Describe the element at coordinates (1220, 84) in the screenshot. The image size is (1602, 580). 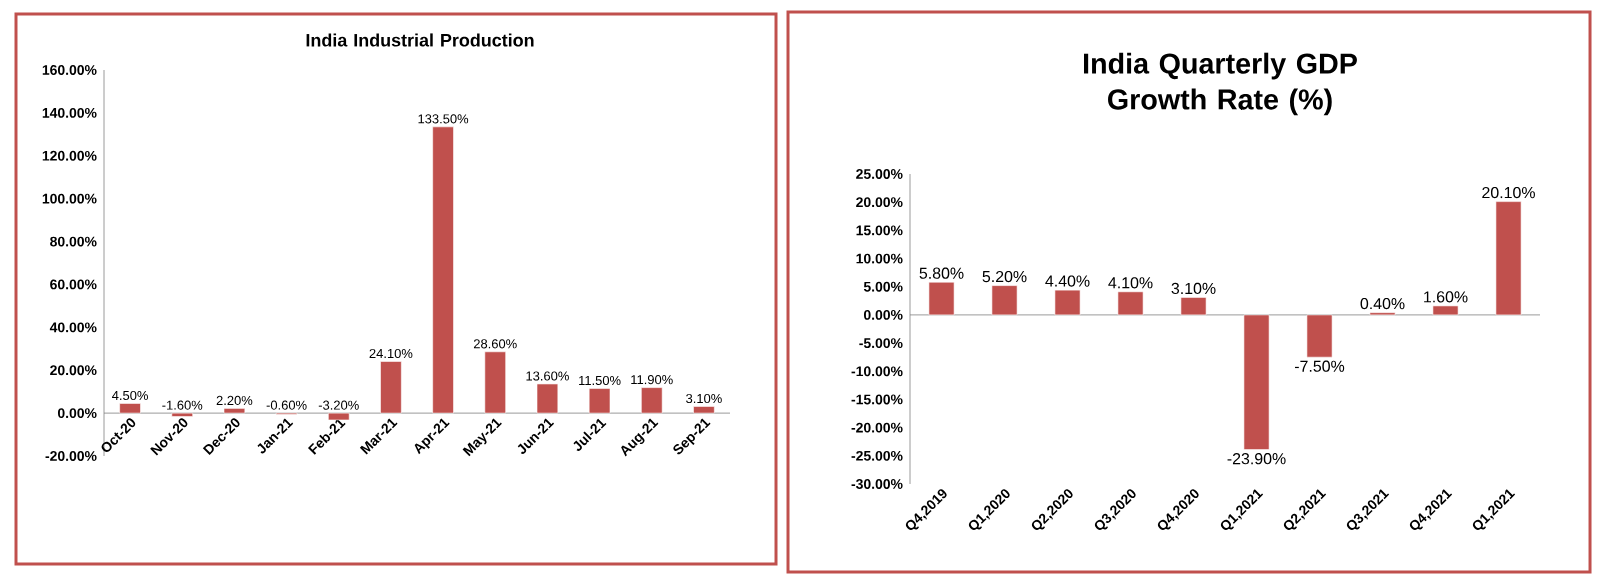
I see `chart-title: India Quarterly GDP Growth Rate (%)` at that location.